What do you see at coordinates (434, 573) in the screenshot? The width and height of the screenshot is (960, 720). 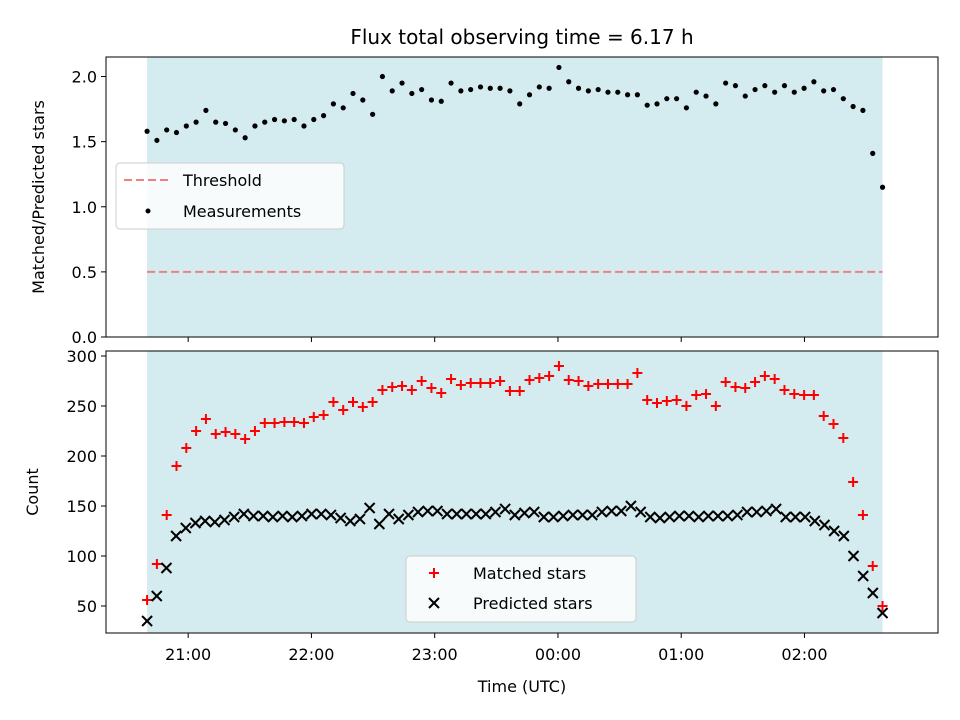 I see `matched-legend-swatch` at bounding box center [434, 573].